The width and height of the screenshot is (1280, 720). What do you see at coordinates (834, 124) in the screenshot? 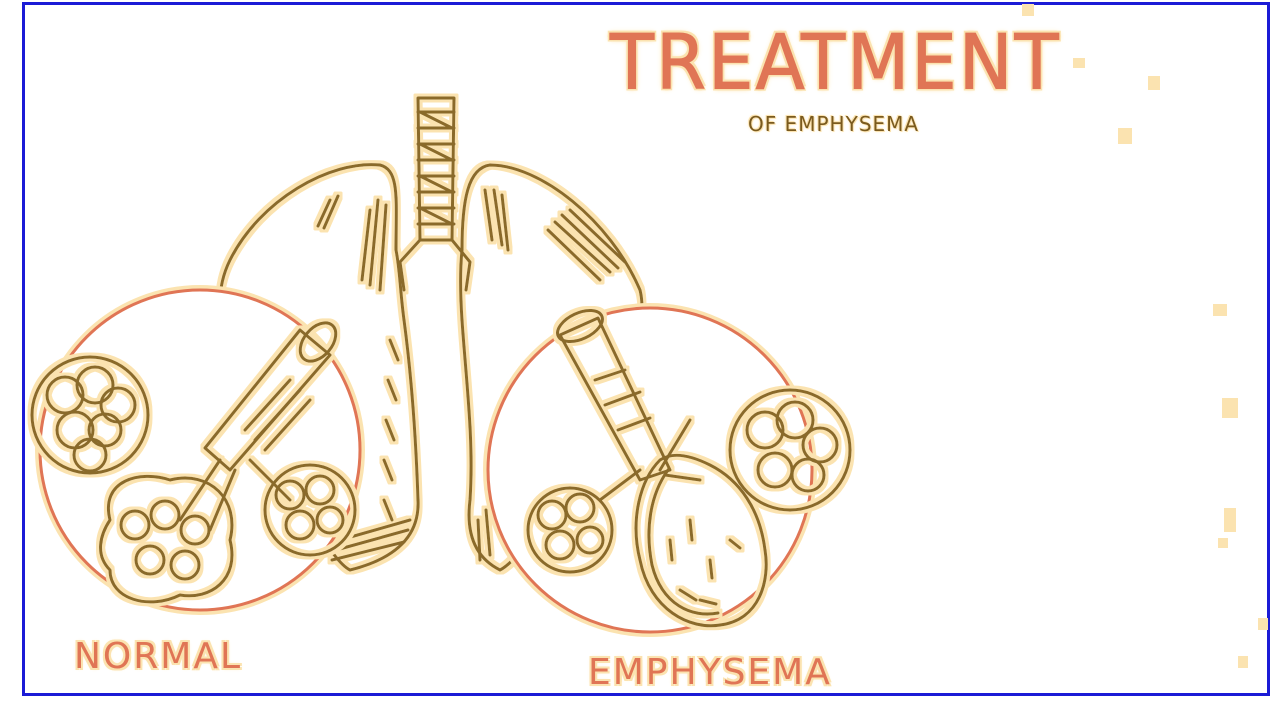
I see `slide-subtitle: OF EMPHYSEMA` at bounding box center [834, 124].